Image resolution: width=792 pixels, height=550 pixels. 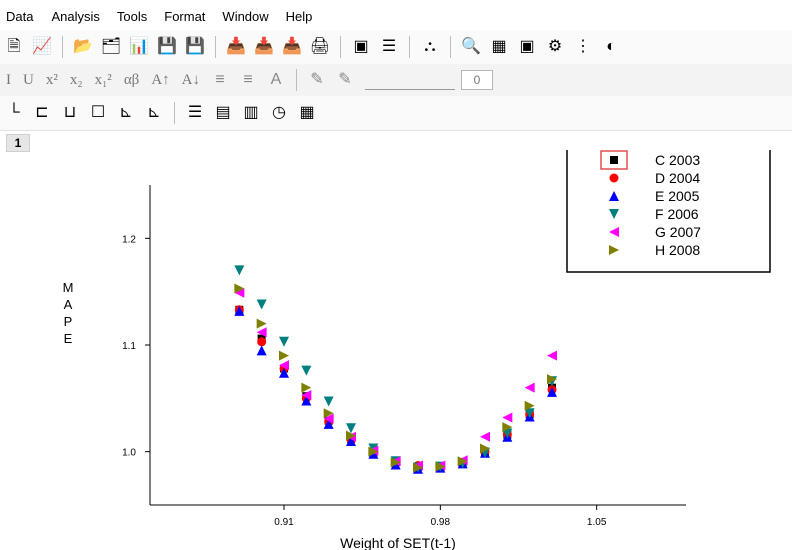 I want to click on standard-toolbar: 🗎 📈 📂 🗂 📊 💾 💾 📥 📥 📥 🖨 ▣ ☰ ⛬ 🔍 ▦ ▣ ⚙ ⋮ ◐, so click(x=396, y=47).